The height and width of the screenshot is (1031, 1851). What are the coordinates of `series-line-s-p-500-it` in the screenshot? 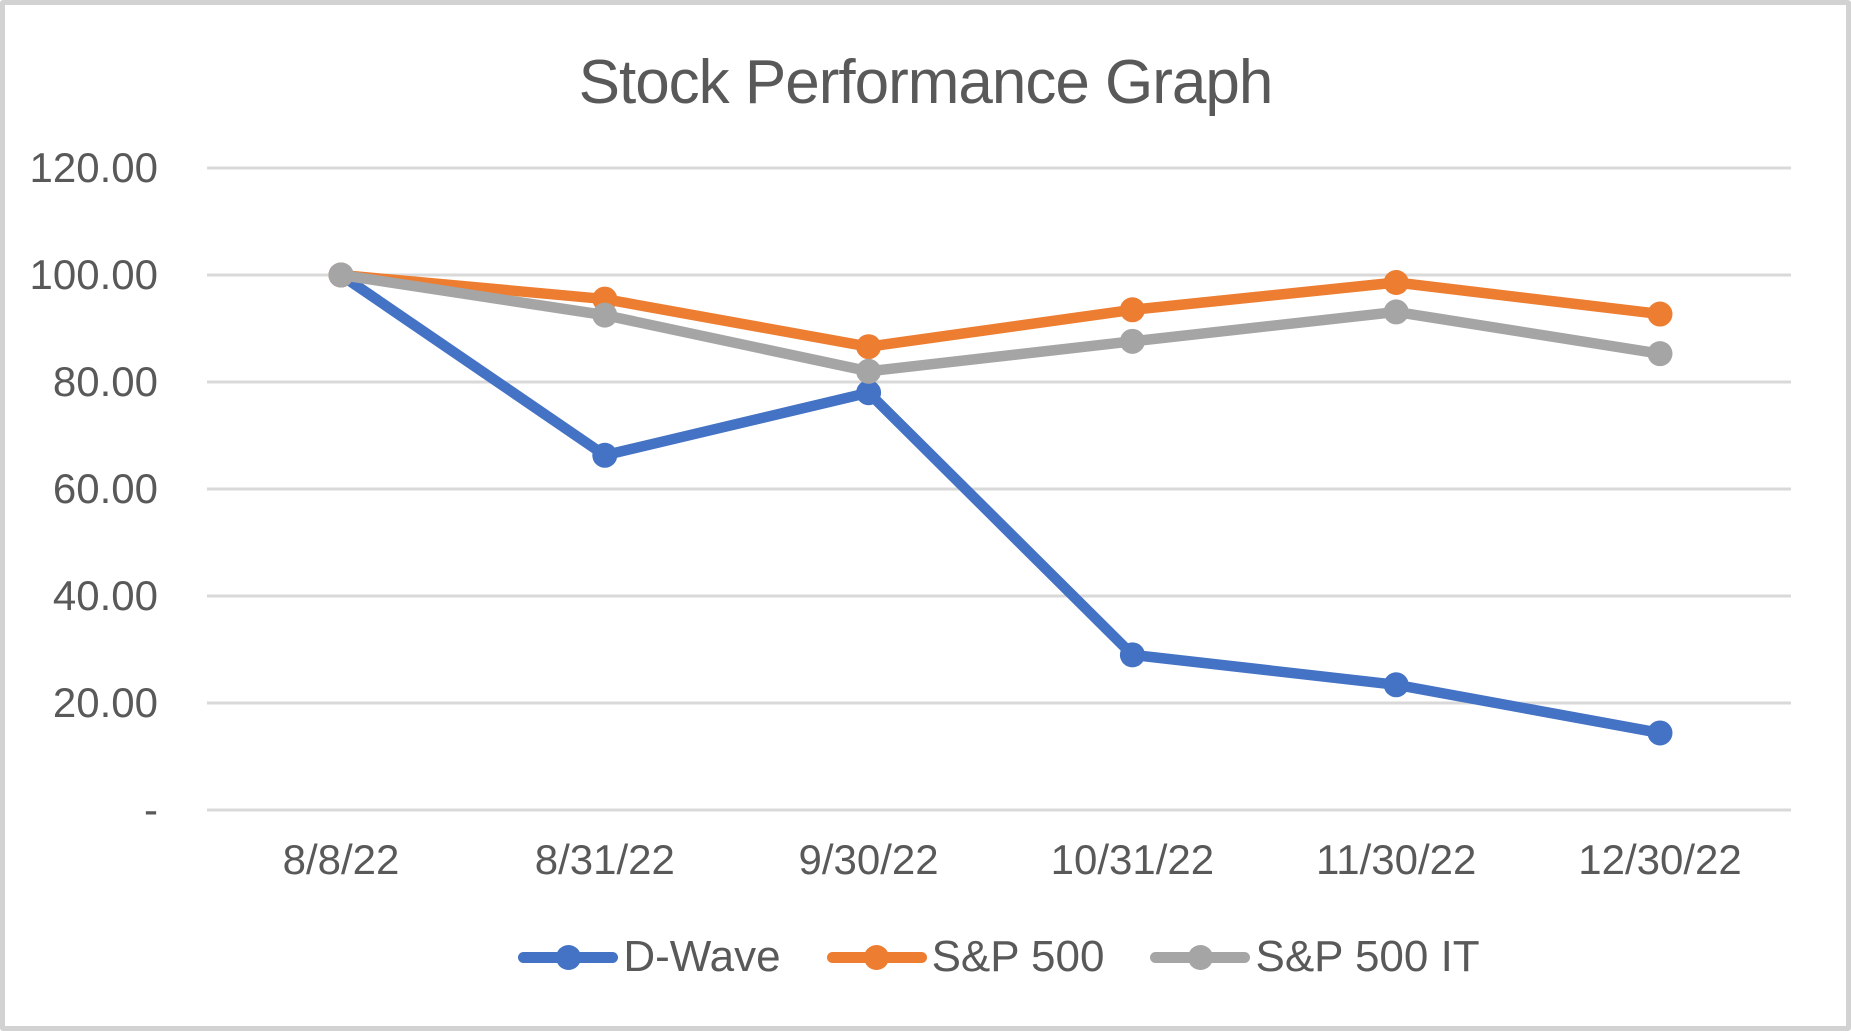 It's located at (1000, 323).